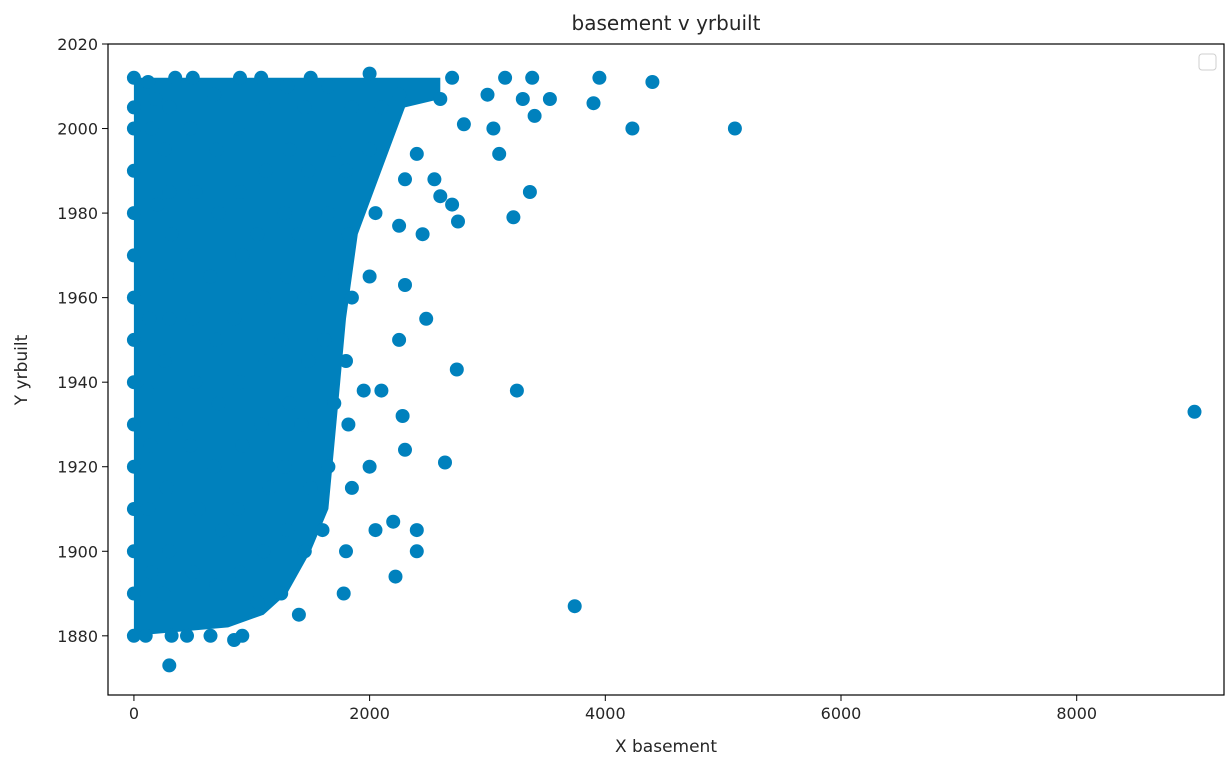 The height and width of the screenshot is (774, 1230). I want to click on y-tick-label: 1960, so click(77, 298).